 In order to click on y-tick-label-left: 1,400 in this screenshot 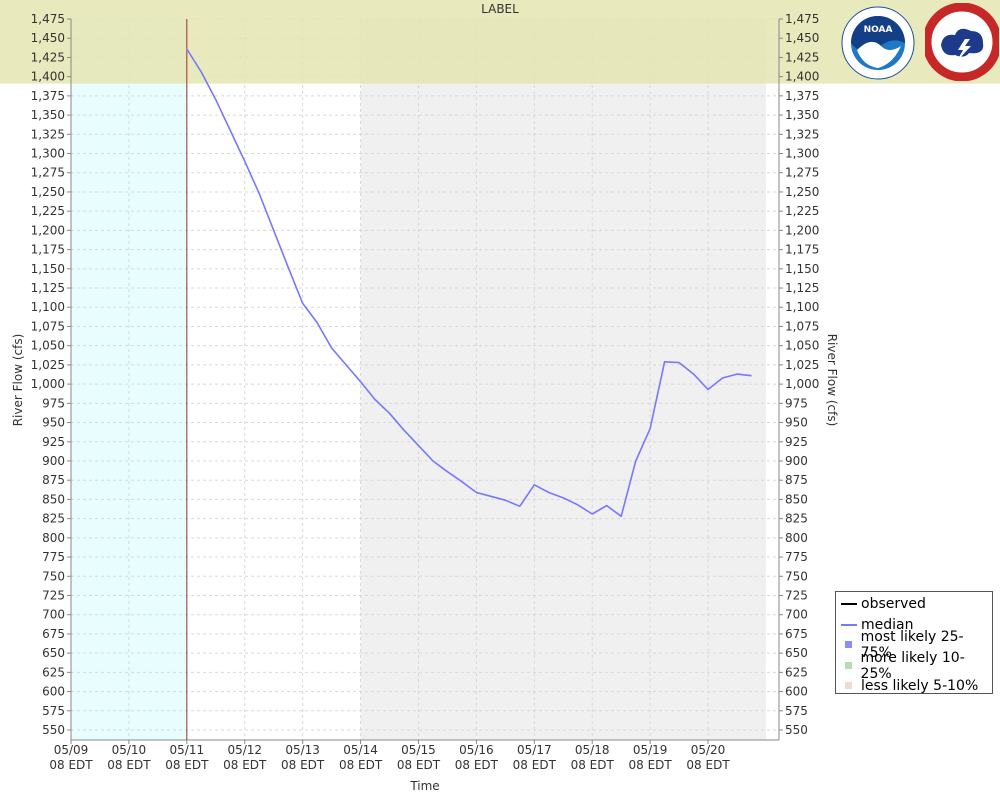, I will do `click(48, 77)`.